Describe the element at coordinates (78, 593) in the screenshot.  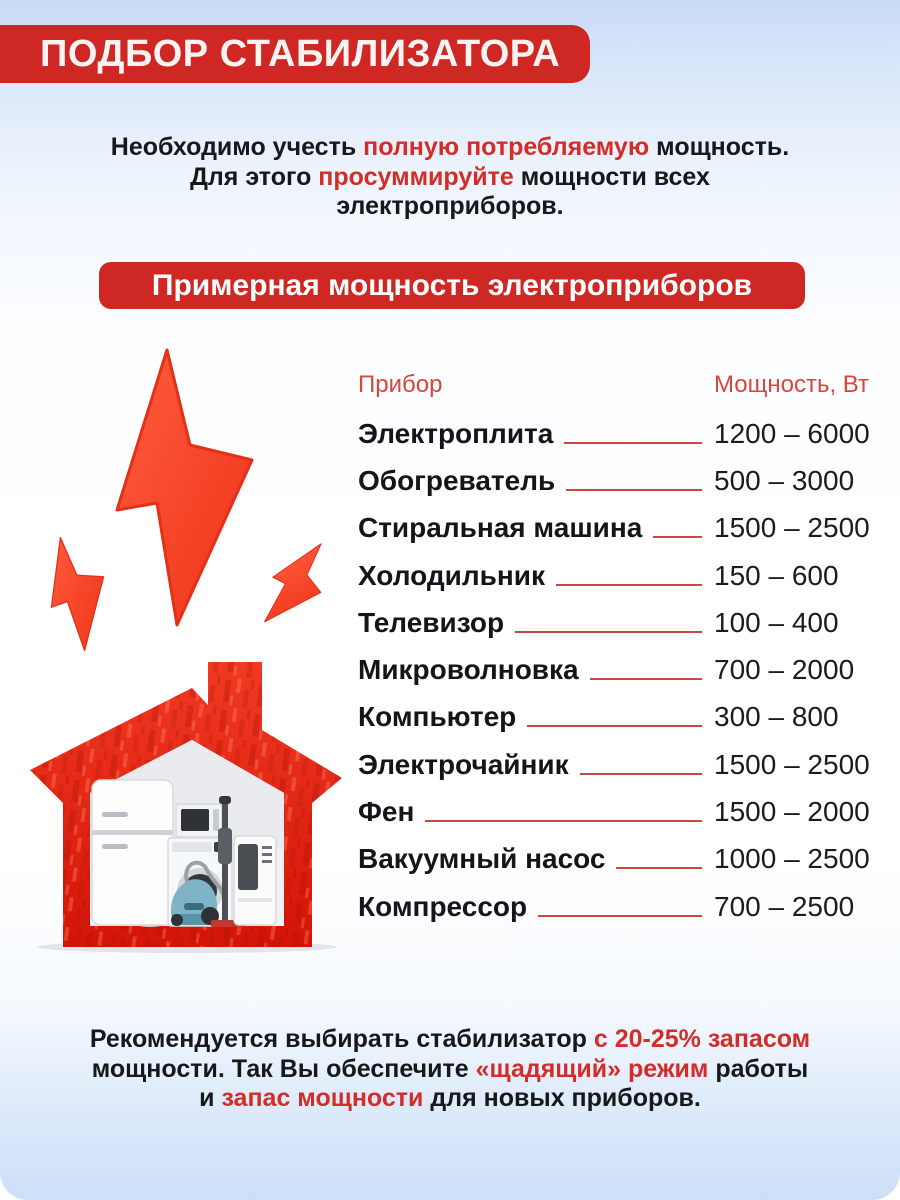
I see `small-left-bolt-icon` at that location.